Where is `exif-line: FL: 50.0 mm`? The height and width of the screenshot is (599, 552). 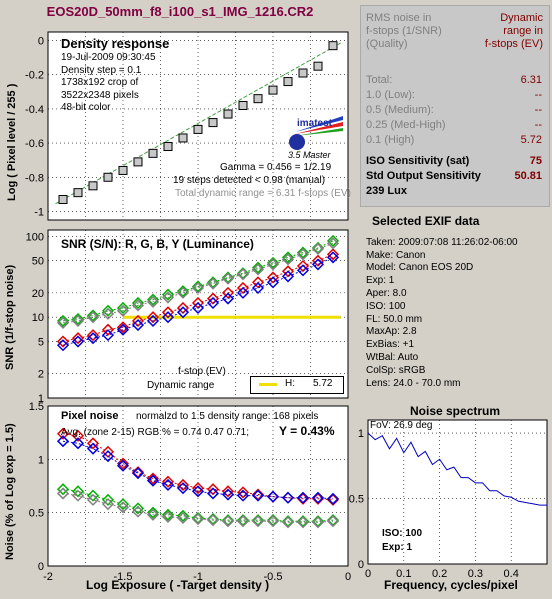 exif-line: FL: 50.0 mm is located at coordinates (394, 319).